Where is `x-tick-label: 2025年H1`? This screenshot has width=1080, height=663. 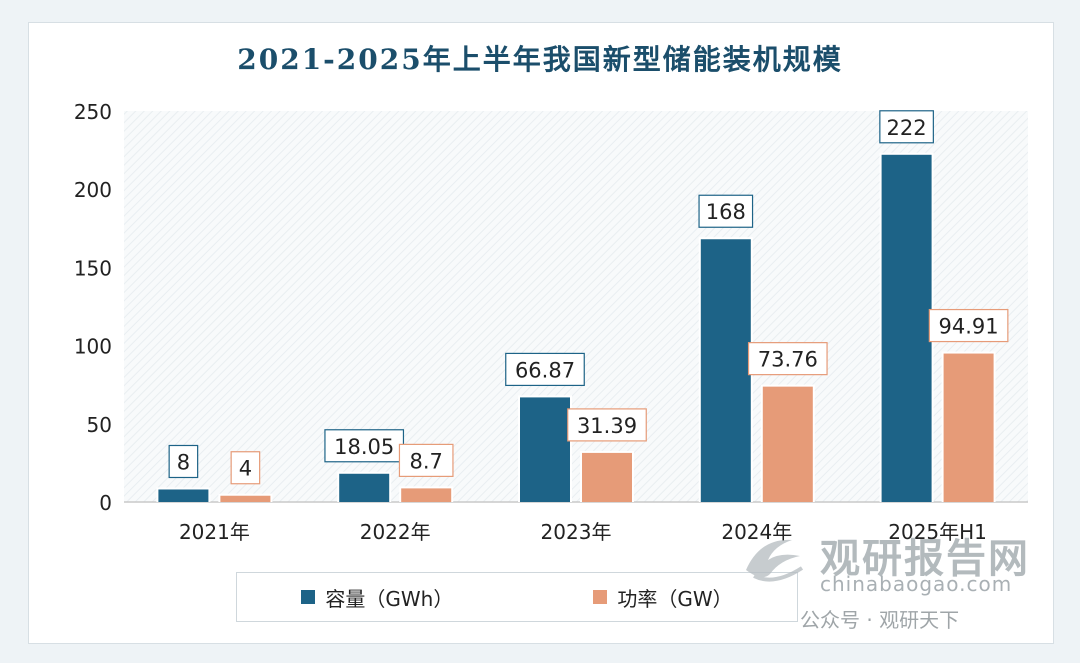 x-tick-label: 2025年H1 is located at coordinates (937, 532).